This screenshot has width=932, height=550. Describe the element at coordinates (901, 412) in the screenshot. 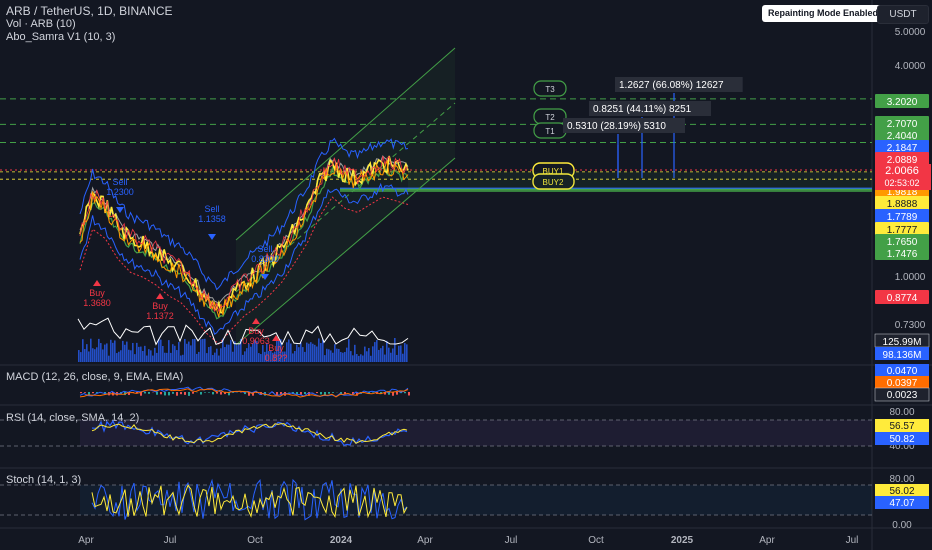

I see `rsi-tick: 80.00` at that location.